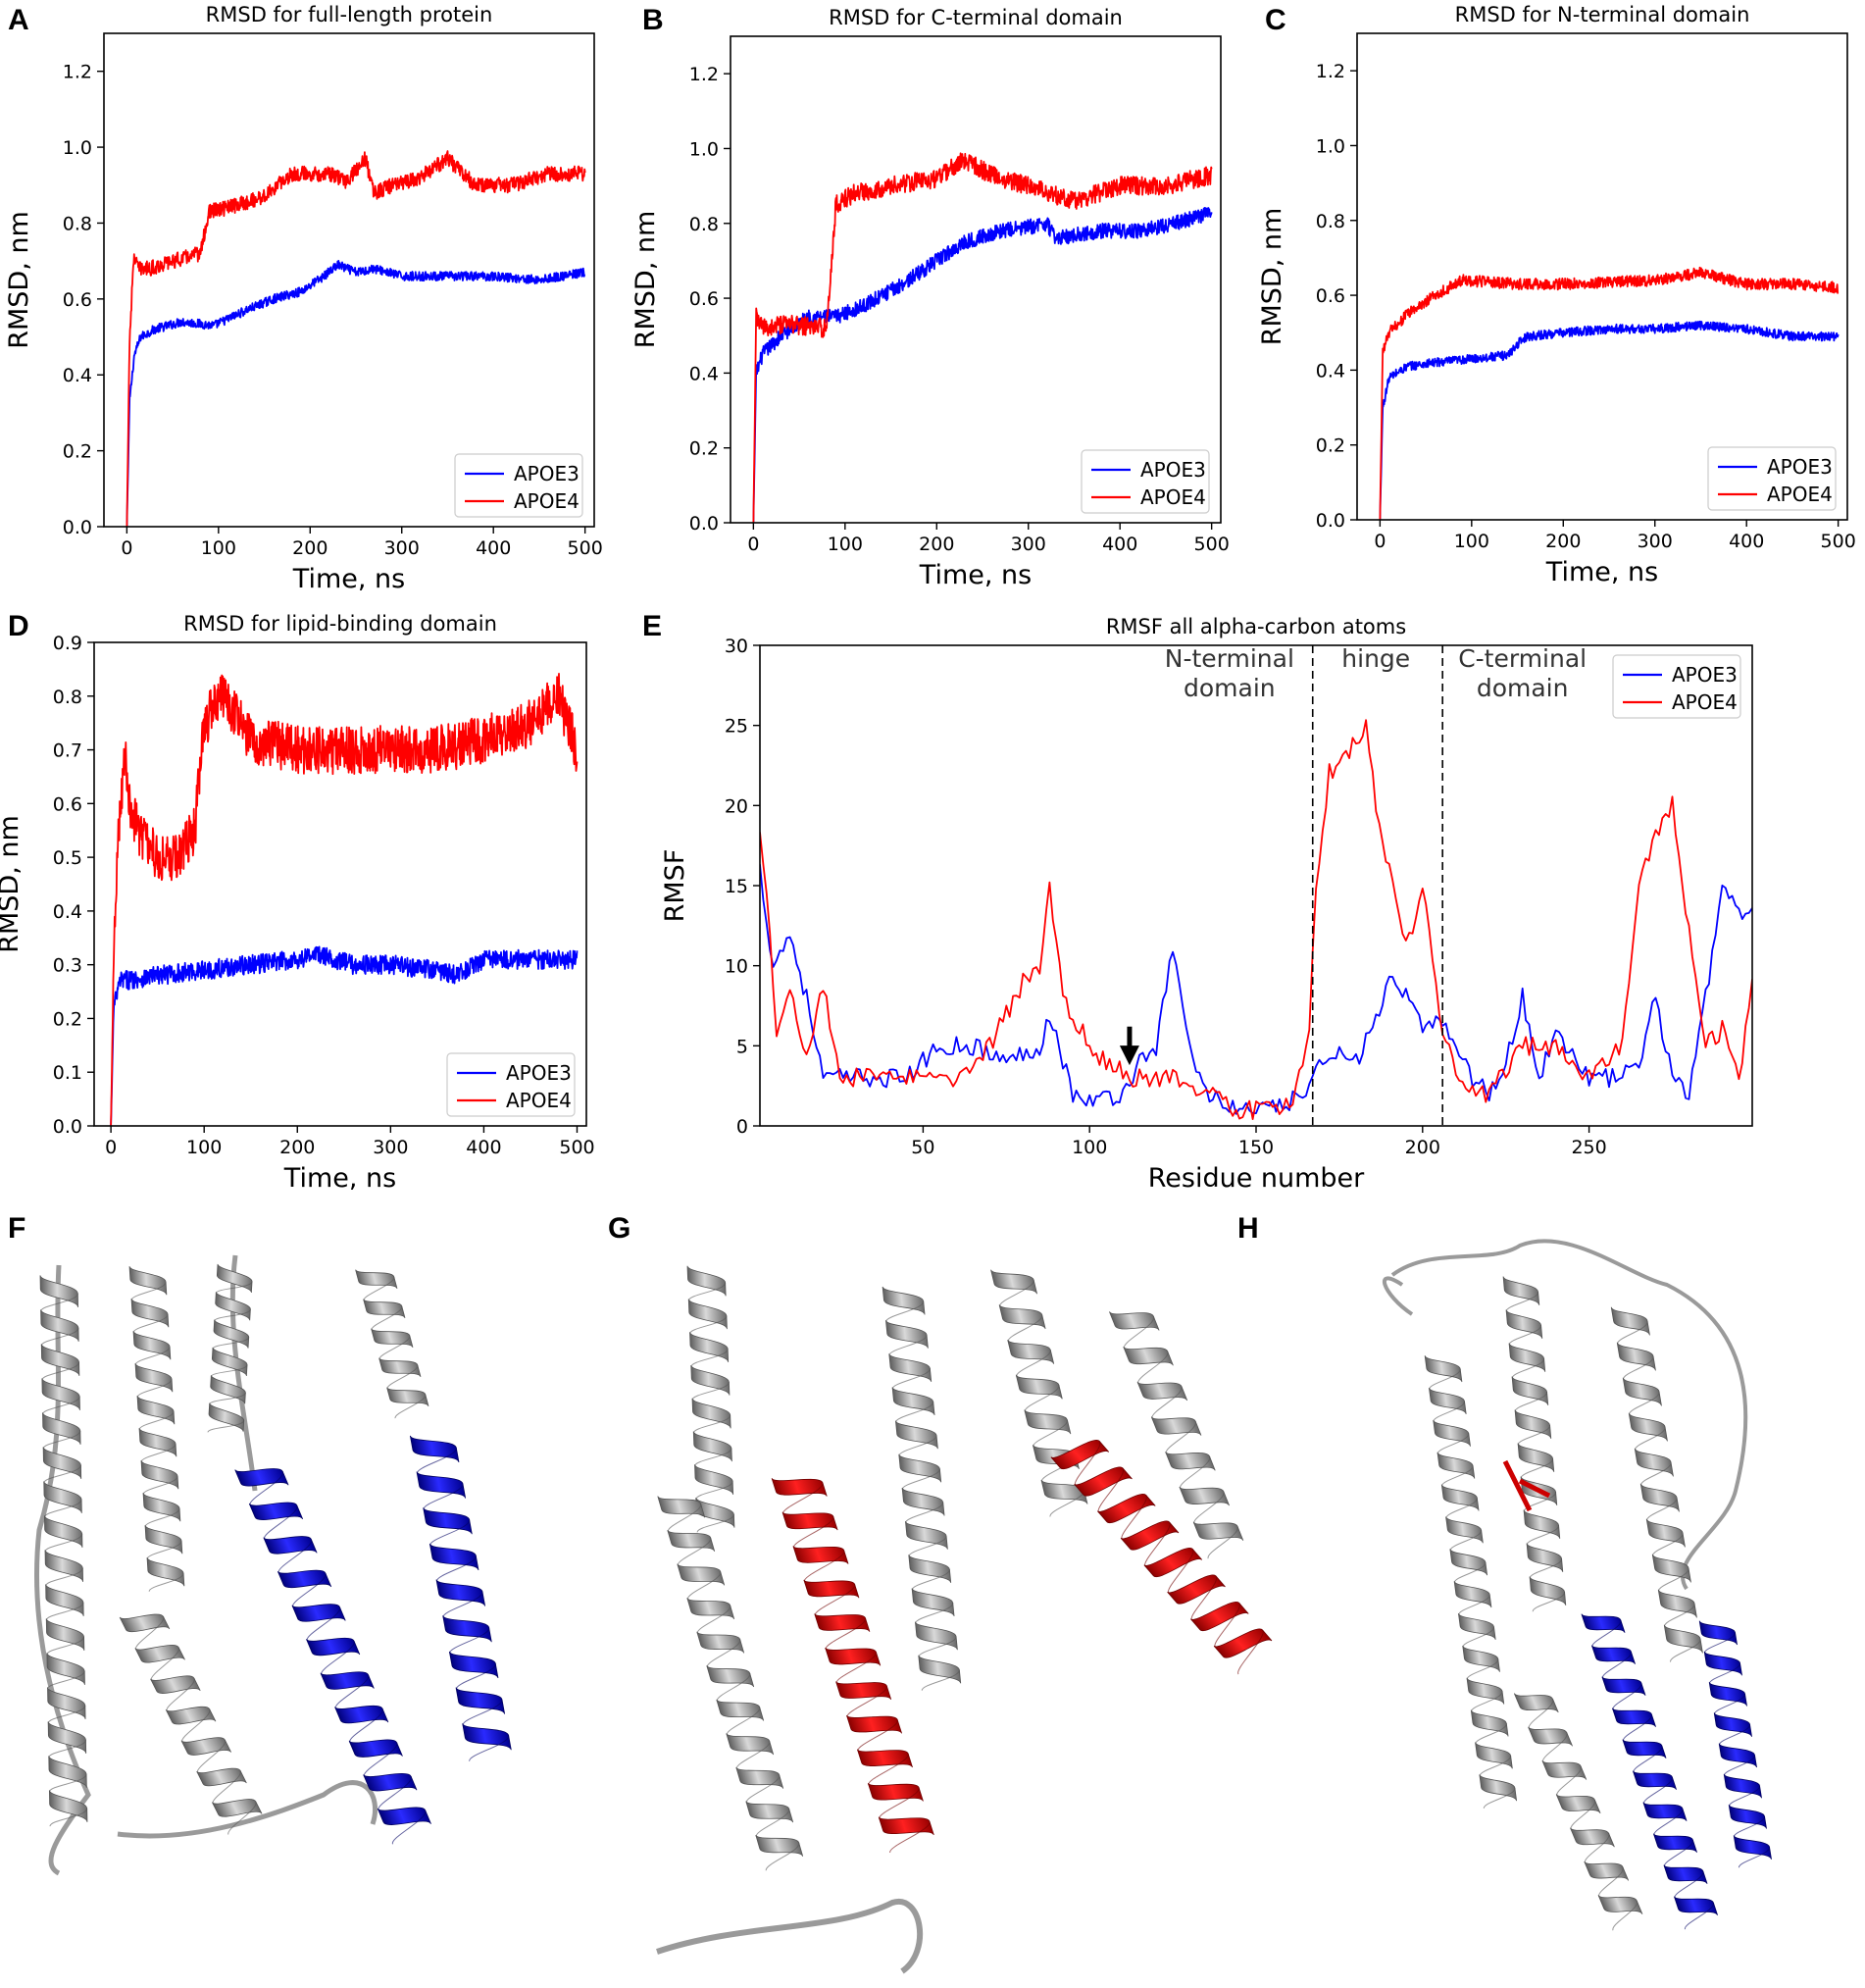 This screenshot has width=1865, height=1988. Describe the element at coordinates (191, 1724) in the screenshot. I see `helix-gray-f5` at that location.